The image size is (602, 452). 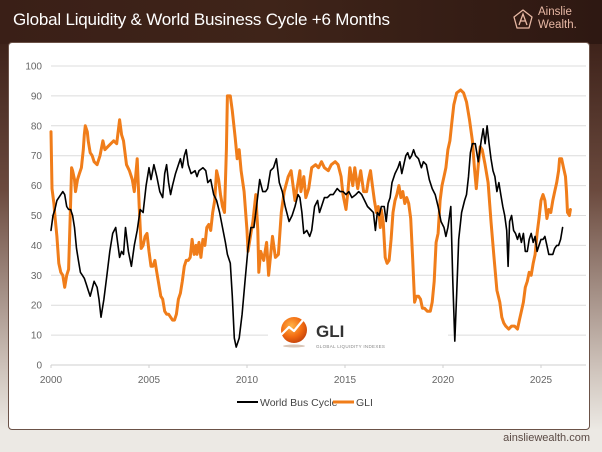 I want to click on x-tick-label: 2000, so click(x=51, y=380).